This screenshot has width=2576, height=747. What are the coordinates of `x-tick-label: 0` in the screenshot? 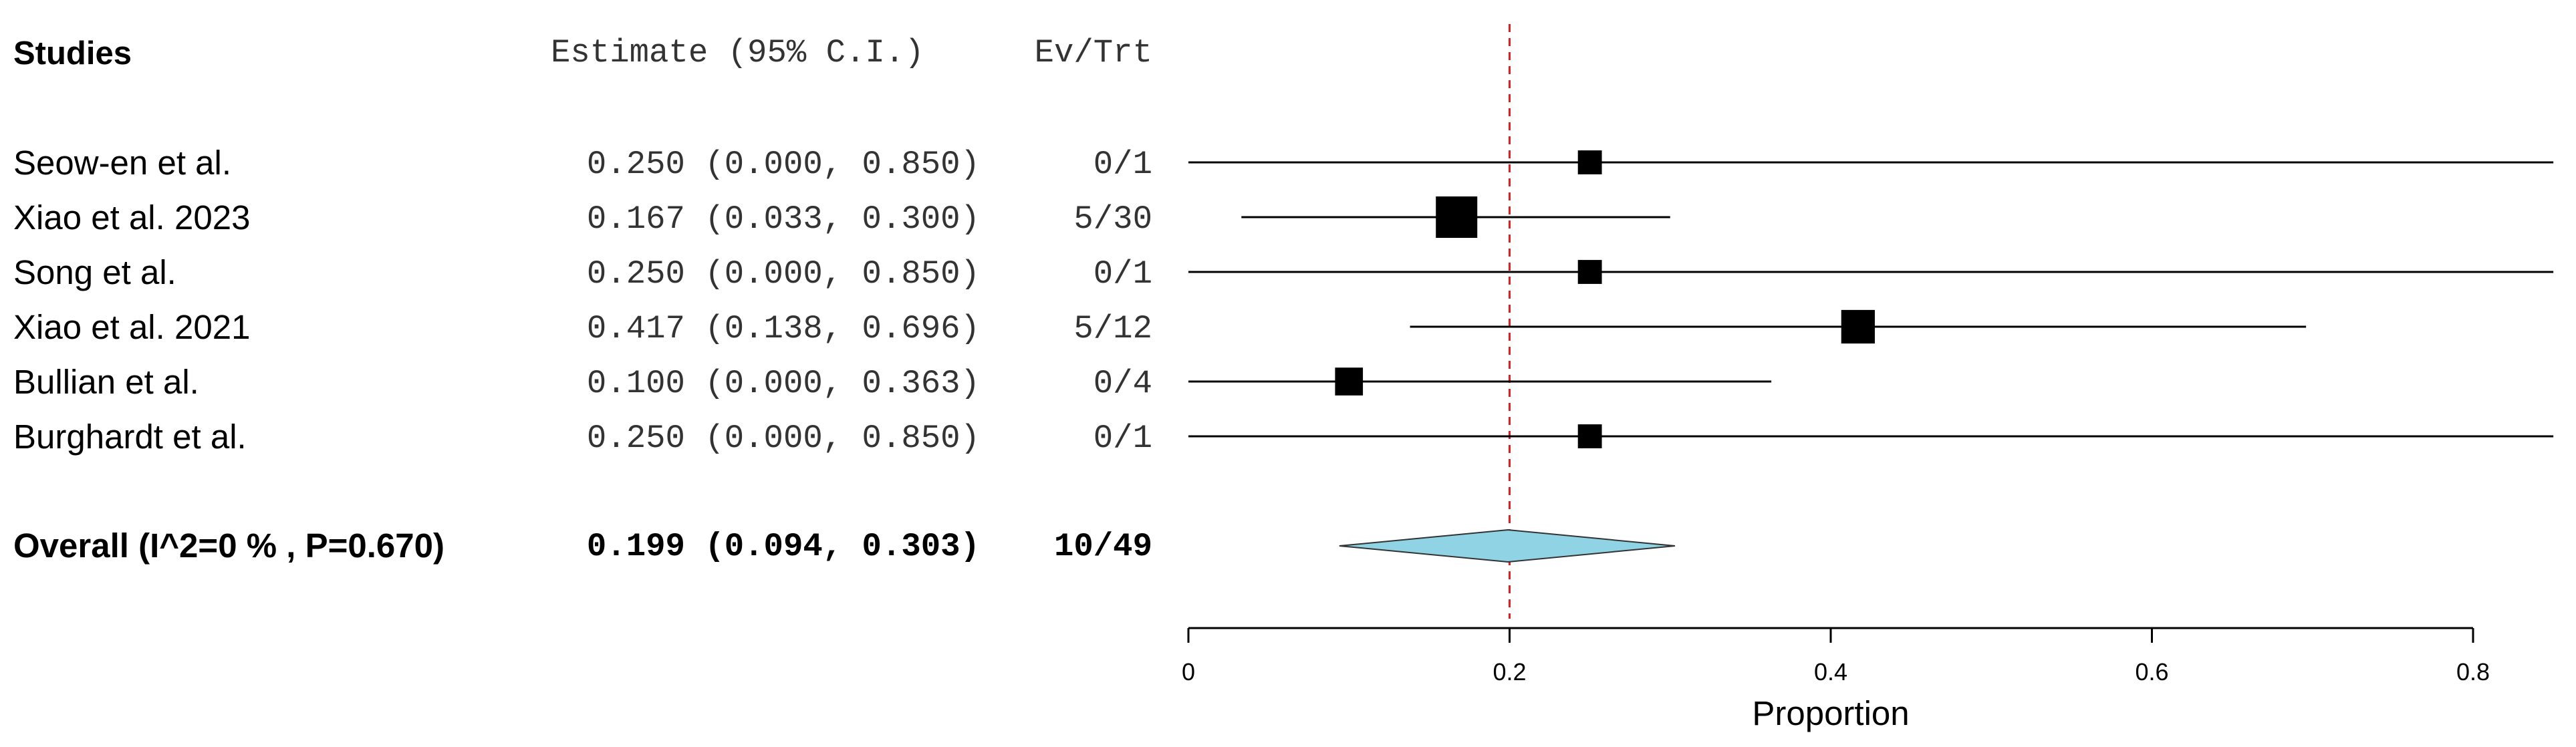 It's located at (1188, 672).